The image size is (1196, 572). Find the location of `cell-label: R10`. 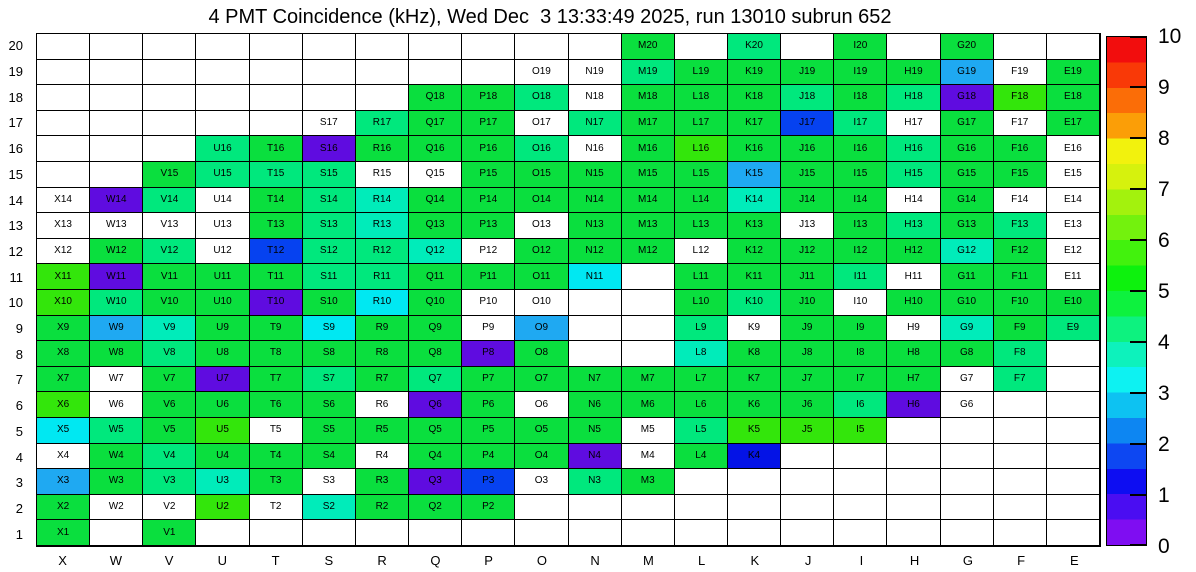

cell-label: R10 is located at coordinates (382, 302).